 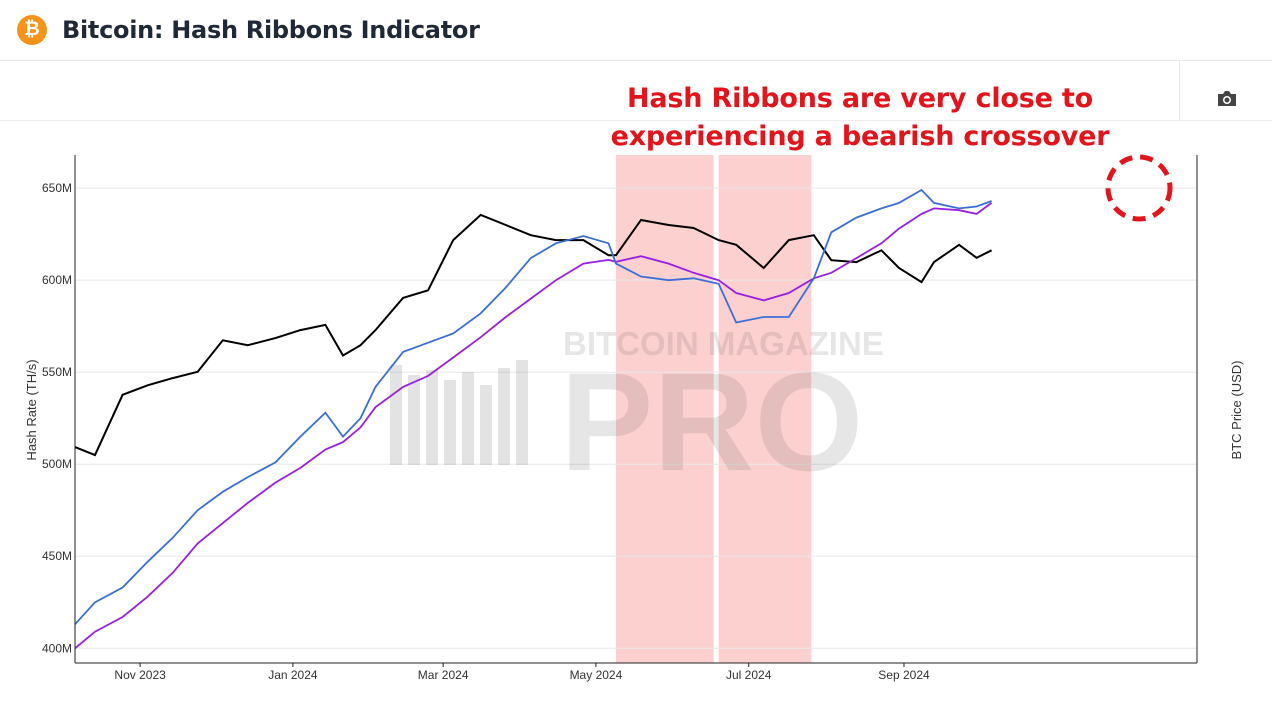 I want to click on y-tick-label: 550M, so click(x=57, y=372).